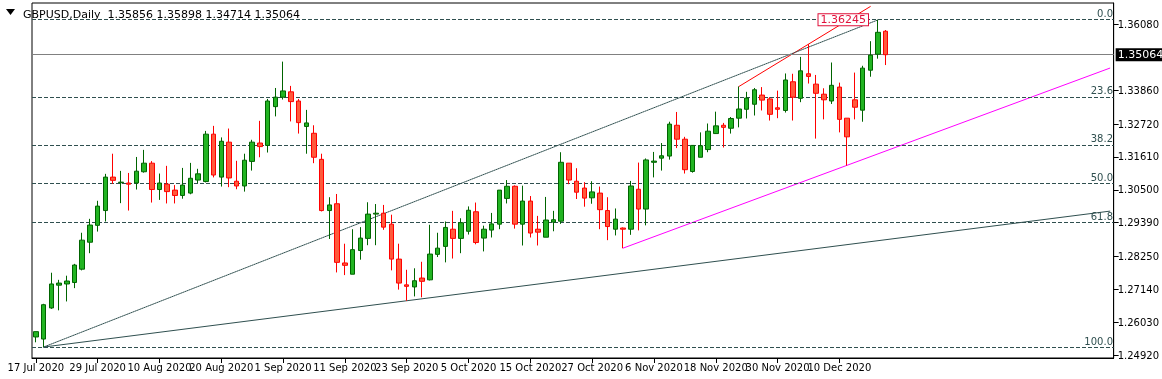 The image size is (1162, 379). Describe the element at coordinates (221, 367) in the screenshot. I see `x-tick-label: 20 Aug 2020` at that location.